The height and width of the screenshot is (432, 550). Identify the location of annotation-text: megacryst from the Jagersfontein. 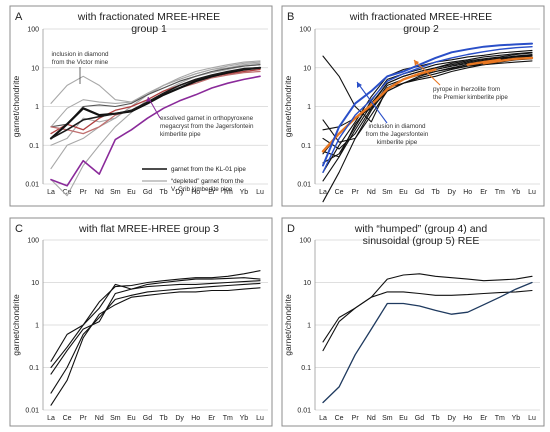
(207, 126).